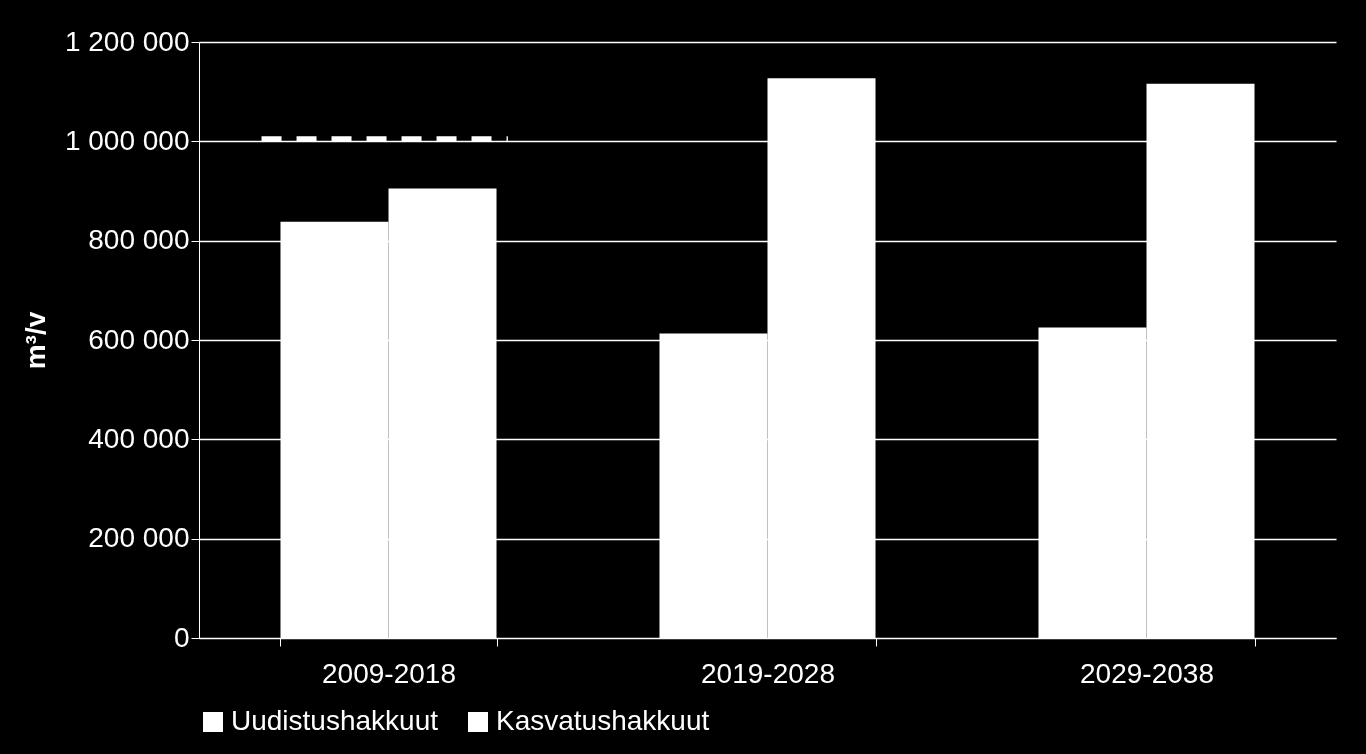 The width and height of the screenshot is (1366, 754). I want to click on y-tick-label: 600 000, so click(139, 339).